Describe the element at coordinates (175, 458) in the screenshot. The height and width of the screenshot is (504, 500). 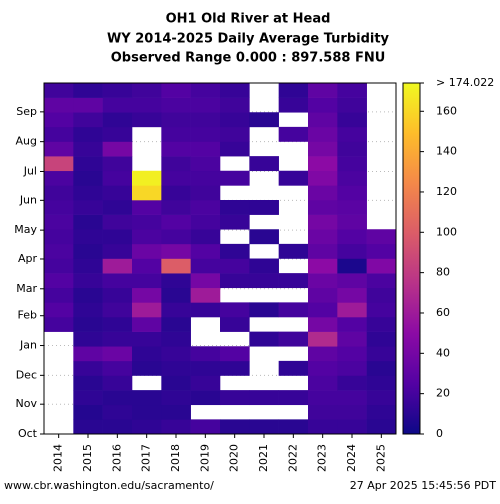
I see `x-tick-label: 2018` at that location.